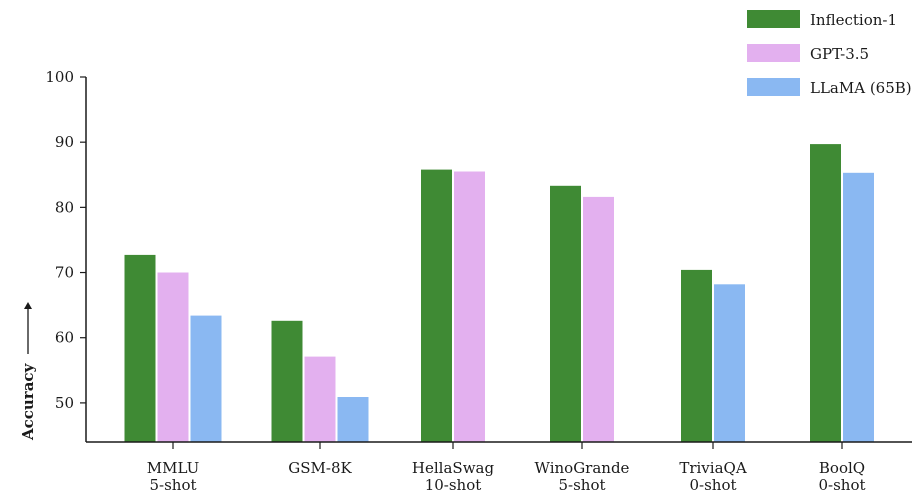 Image resolution: width=919 pixels, height=495 pixels. Describe the element at coordinates (64, 338) in the screenshot. I see `y-tick-label-60: 60` at that location.